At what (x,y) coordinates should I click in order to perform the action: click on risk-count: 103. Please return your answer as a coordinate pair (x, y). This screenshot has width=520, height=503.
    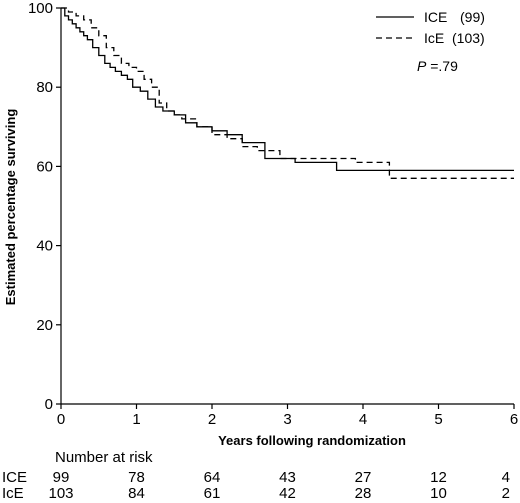
    Looking at the image, I should click on (60, 493).